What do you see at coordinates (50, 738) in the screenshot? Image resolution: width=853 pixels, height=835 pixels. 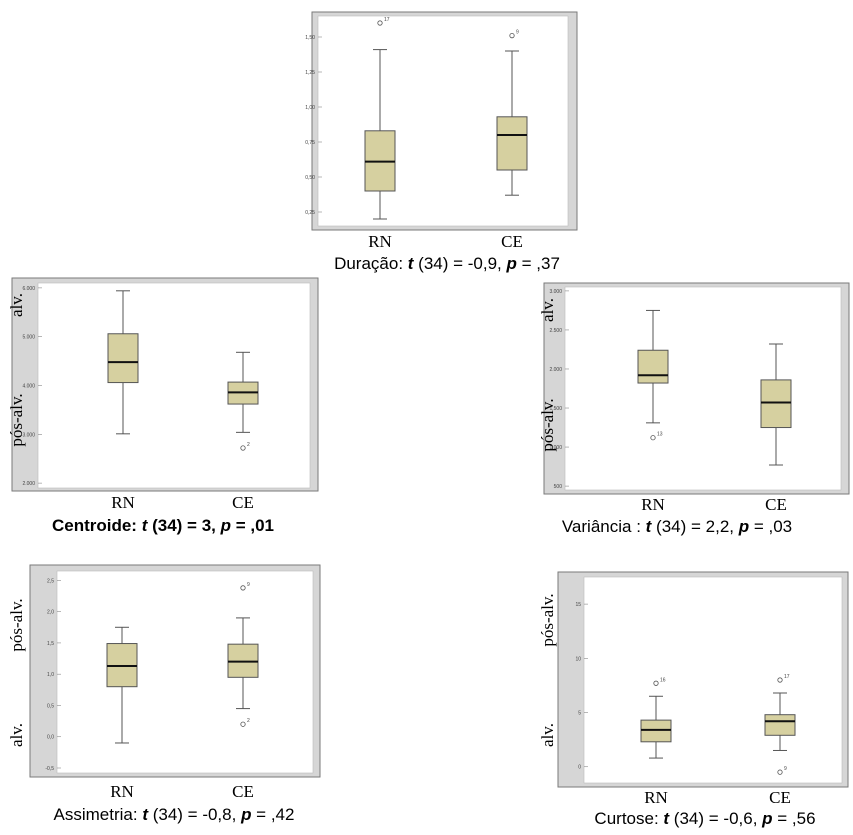 I see `y-tick-label: 0,0` at bounding box center [50, 738].